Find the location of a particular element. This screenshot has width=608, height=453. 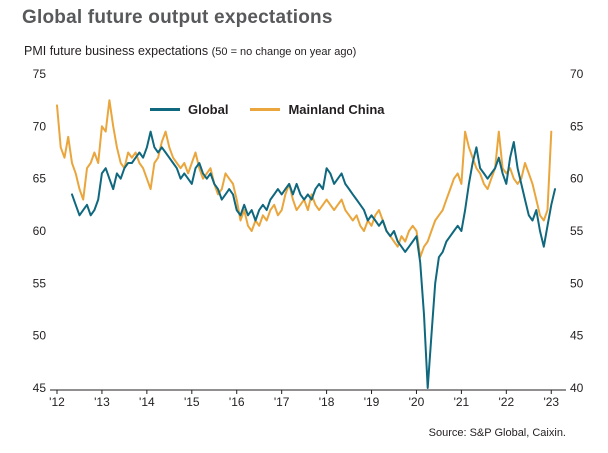

svg-text: '17 is located at coordinates (282, 402).